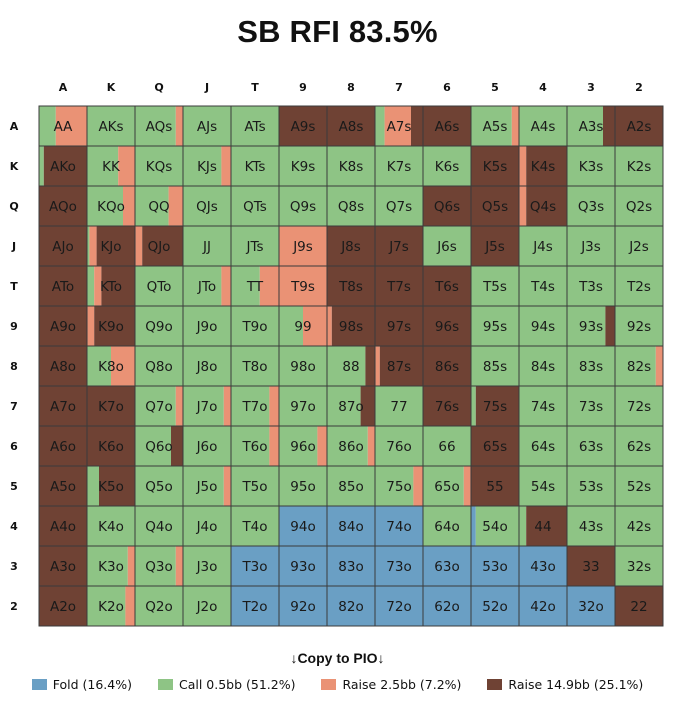 This screenshot has height=702, width=675. I want to click on hand-cell-84o: 84o, so click(351, 526).